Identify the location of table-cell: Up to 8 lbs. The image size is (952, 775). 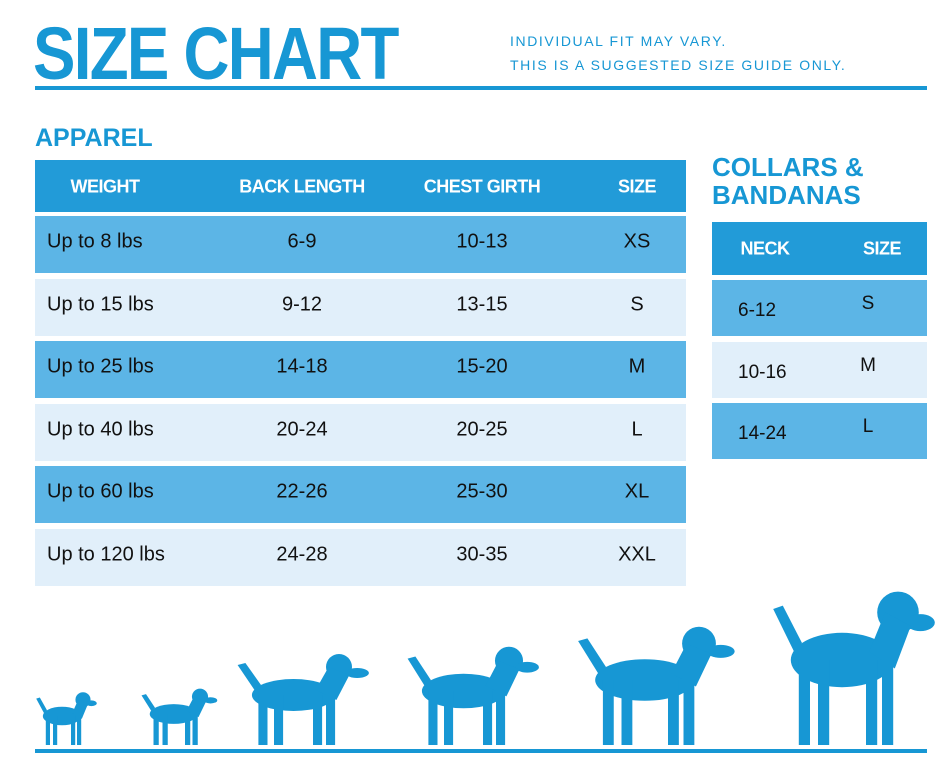
(95, 241).